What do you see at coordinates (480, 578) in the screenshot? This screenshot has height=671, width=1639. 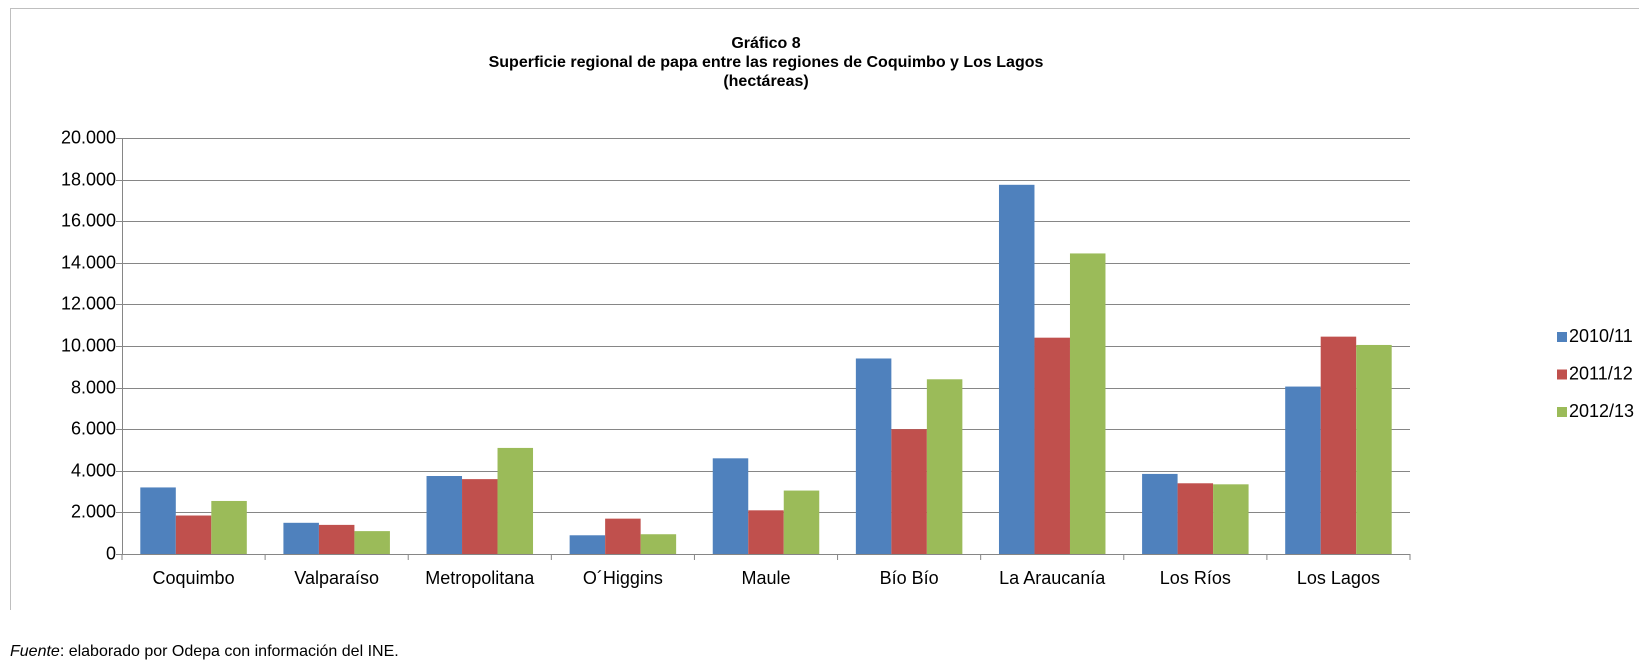 I see `x-tick-label: Metropolitana` at bounding box center [480, 578].